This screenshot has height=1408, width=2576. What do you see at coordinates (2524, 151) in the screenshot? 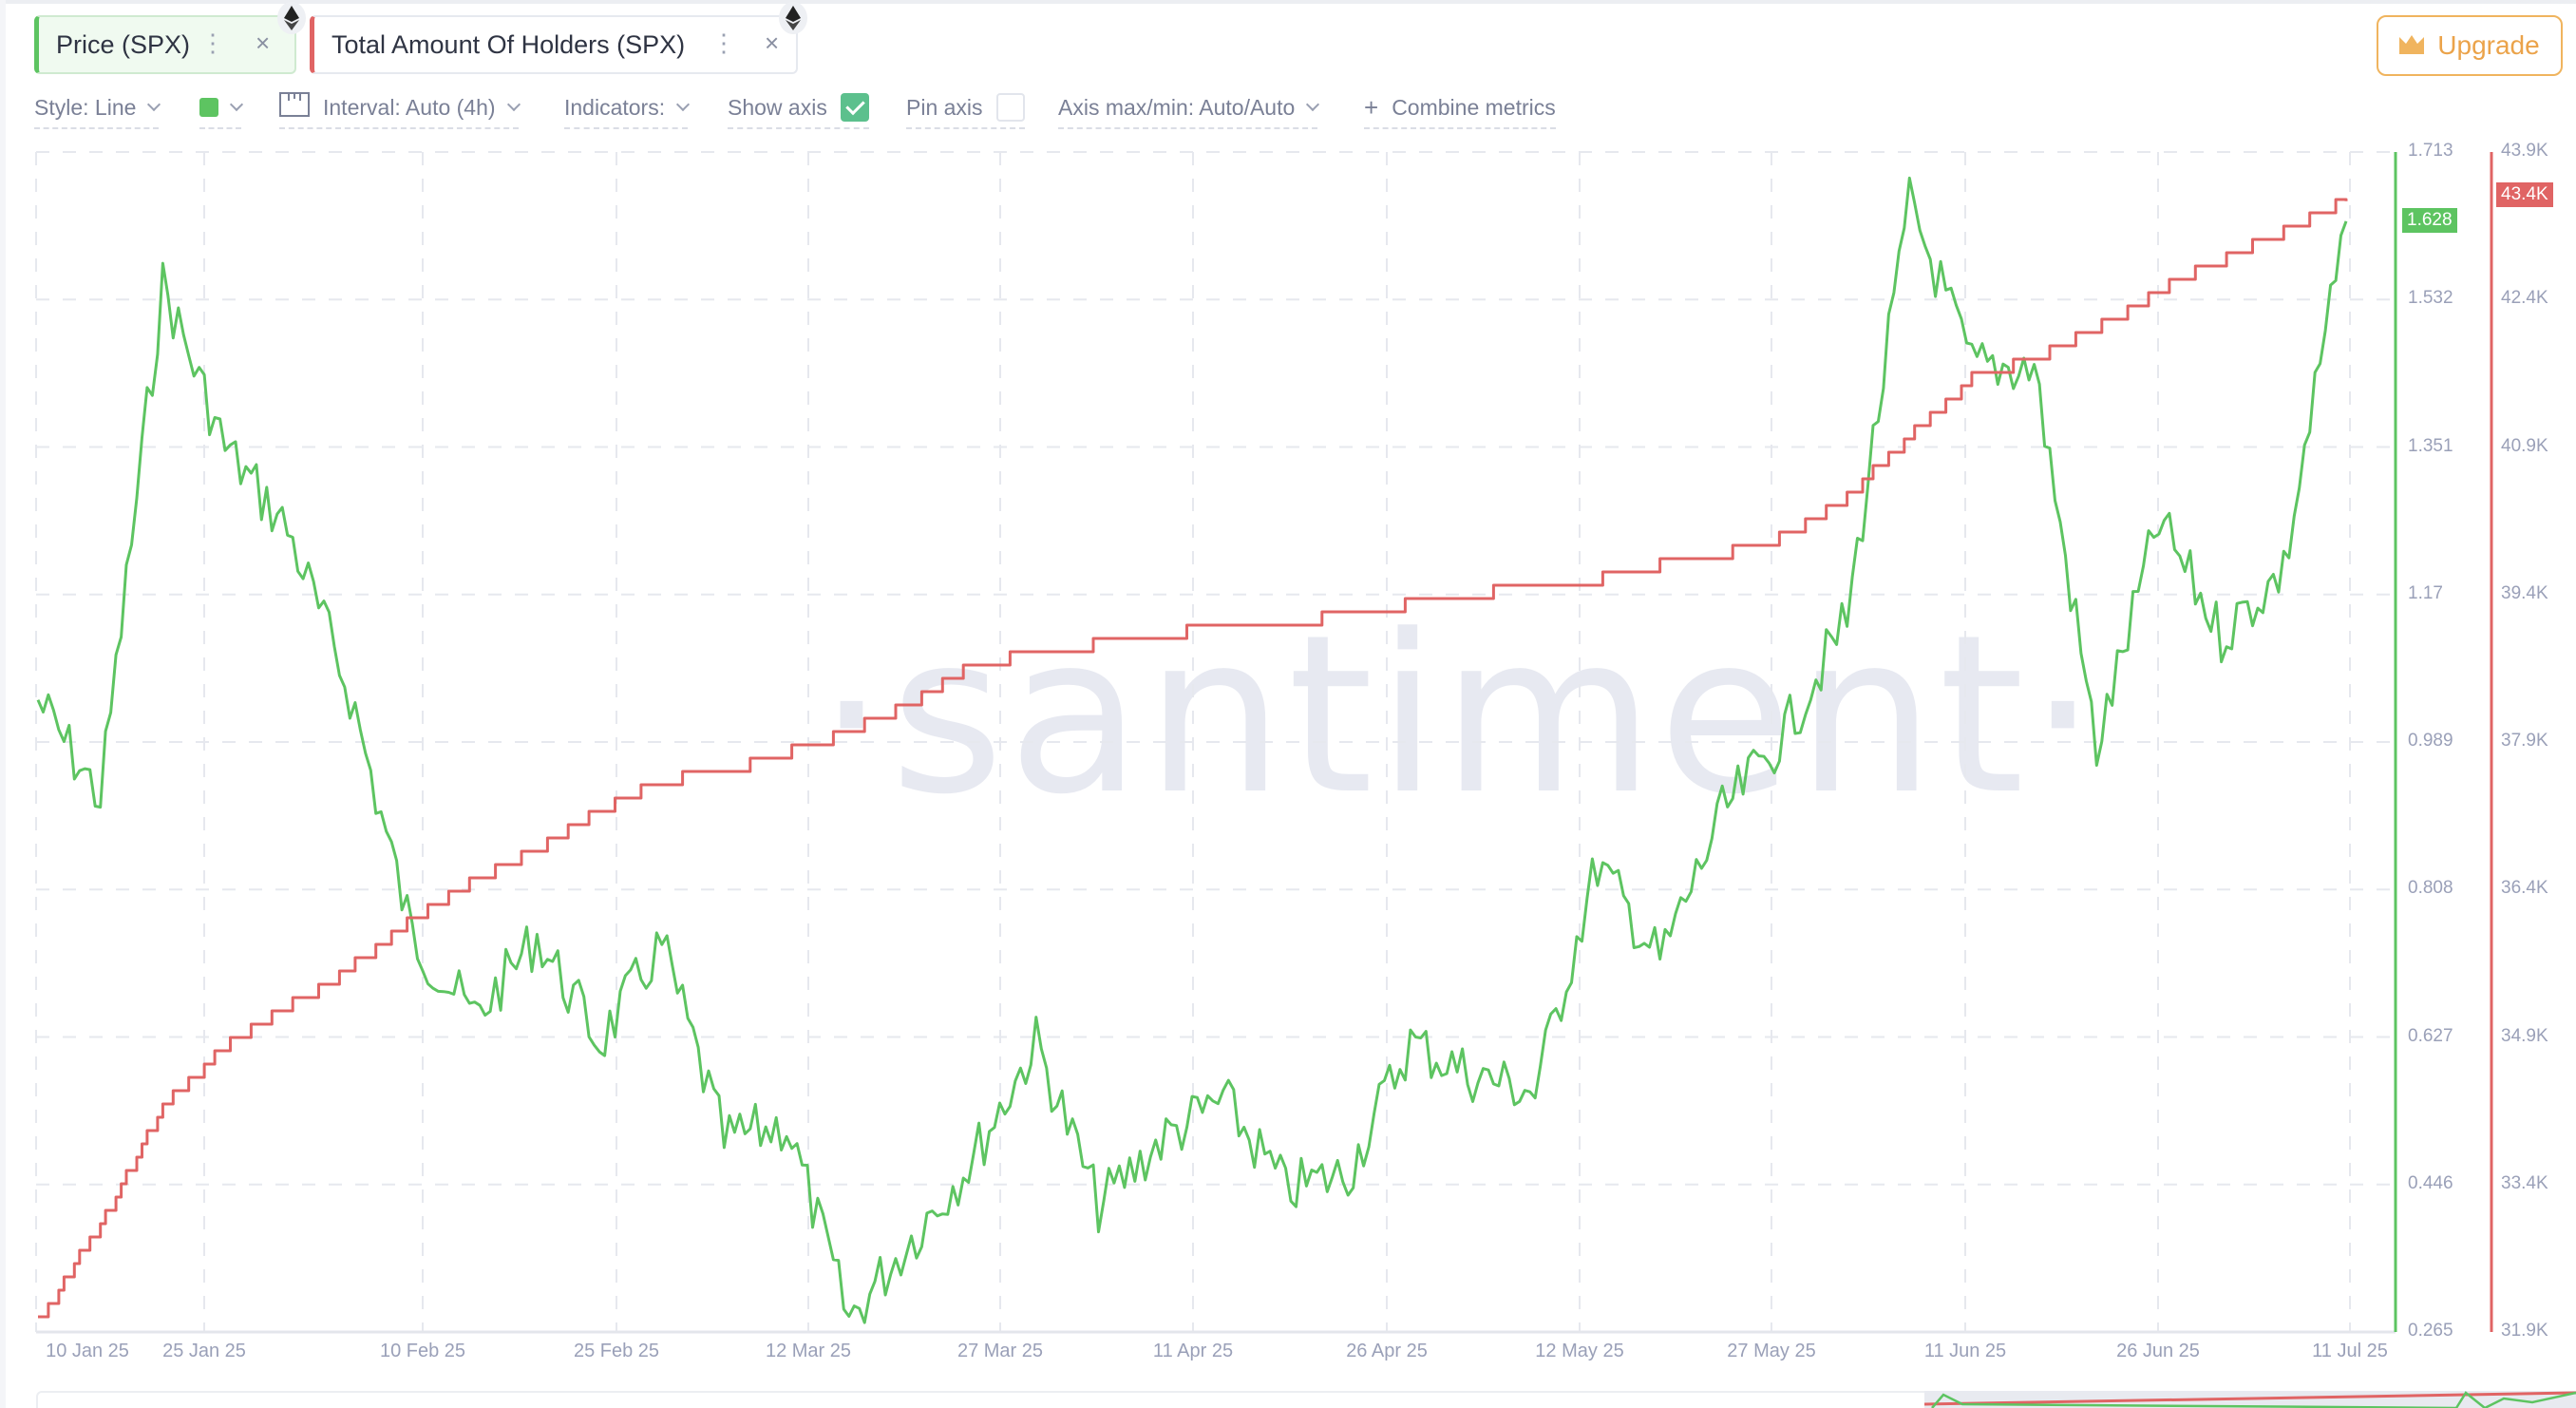
I see `holders-axis-tick: 43.9K` at bounding box center [2524, 151].